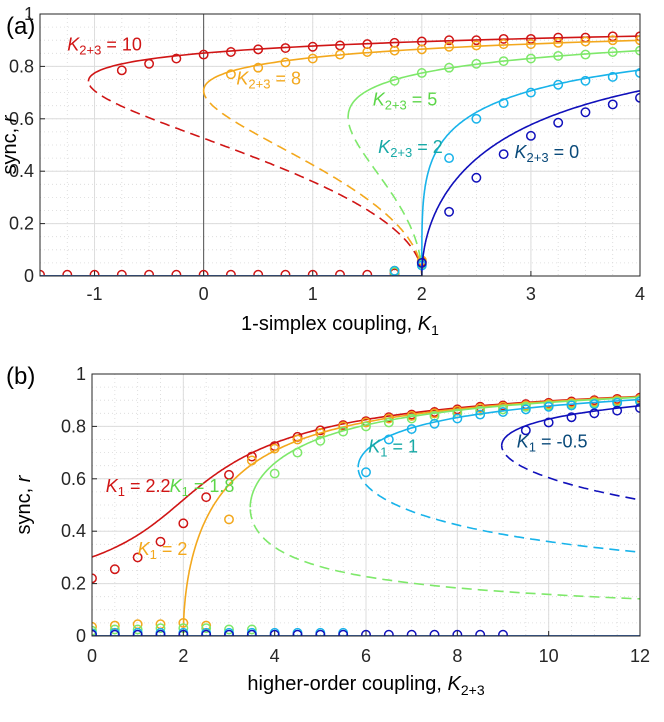 This screenshot has height=722, width=664. I want to click on series-label: K2+3 = 0, so click(547, 153).